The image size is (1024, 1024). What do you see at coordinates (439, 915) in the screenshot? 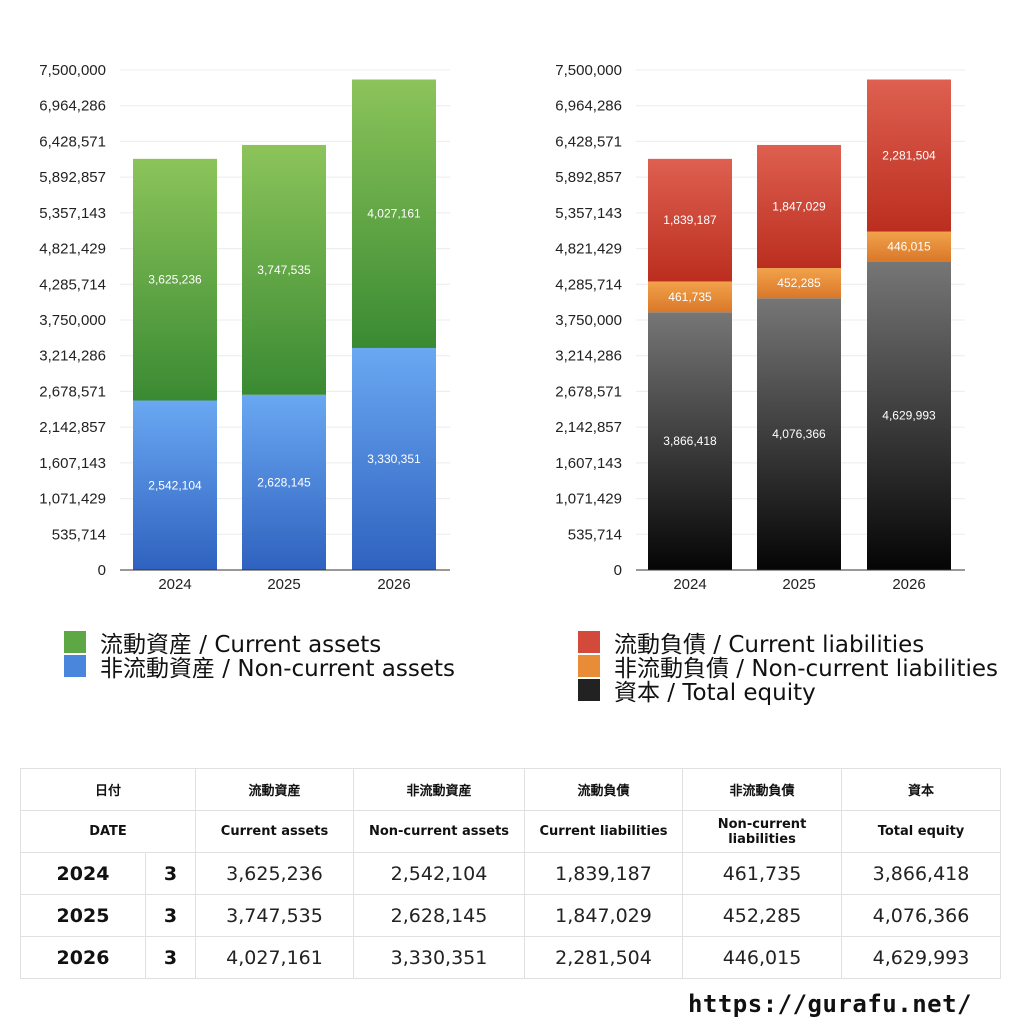
I see `table-cell: 2,628,145` at bounding box center [439, 915].